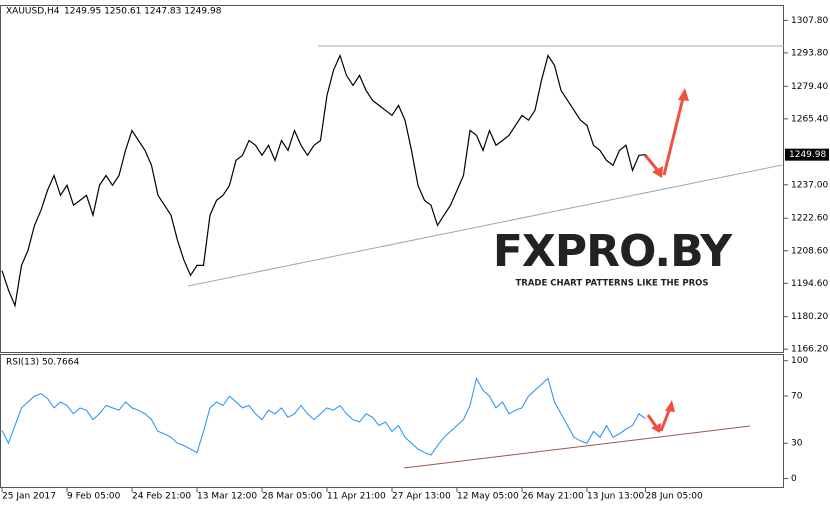 This screenshot has width=830, height=506. Describe the element at coordinates (809, 185) in the screenshot. I see `y-tick-label: 1237.00` at that location.